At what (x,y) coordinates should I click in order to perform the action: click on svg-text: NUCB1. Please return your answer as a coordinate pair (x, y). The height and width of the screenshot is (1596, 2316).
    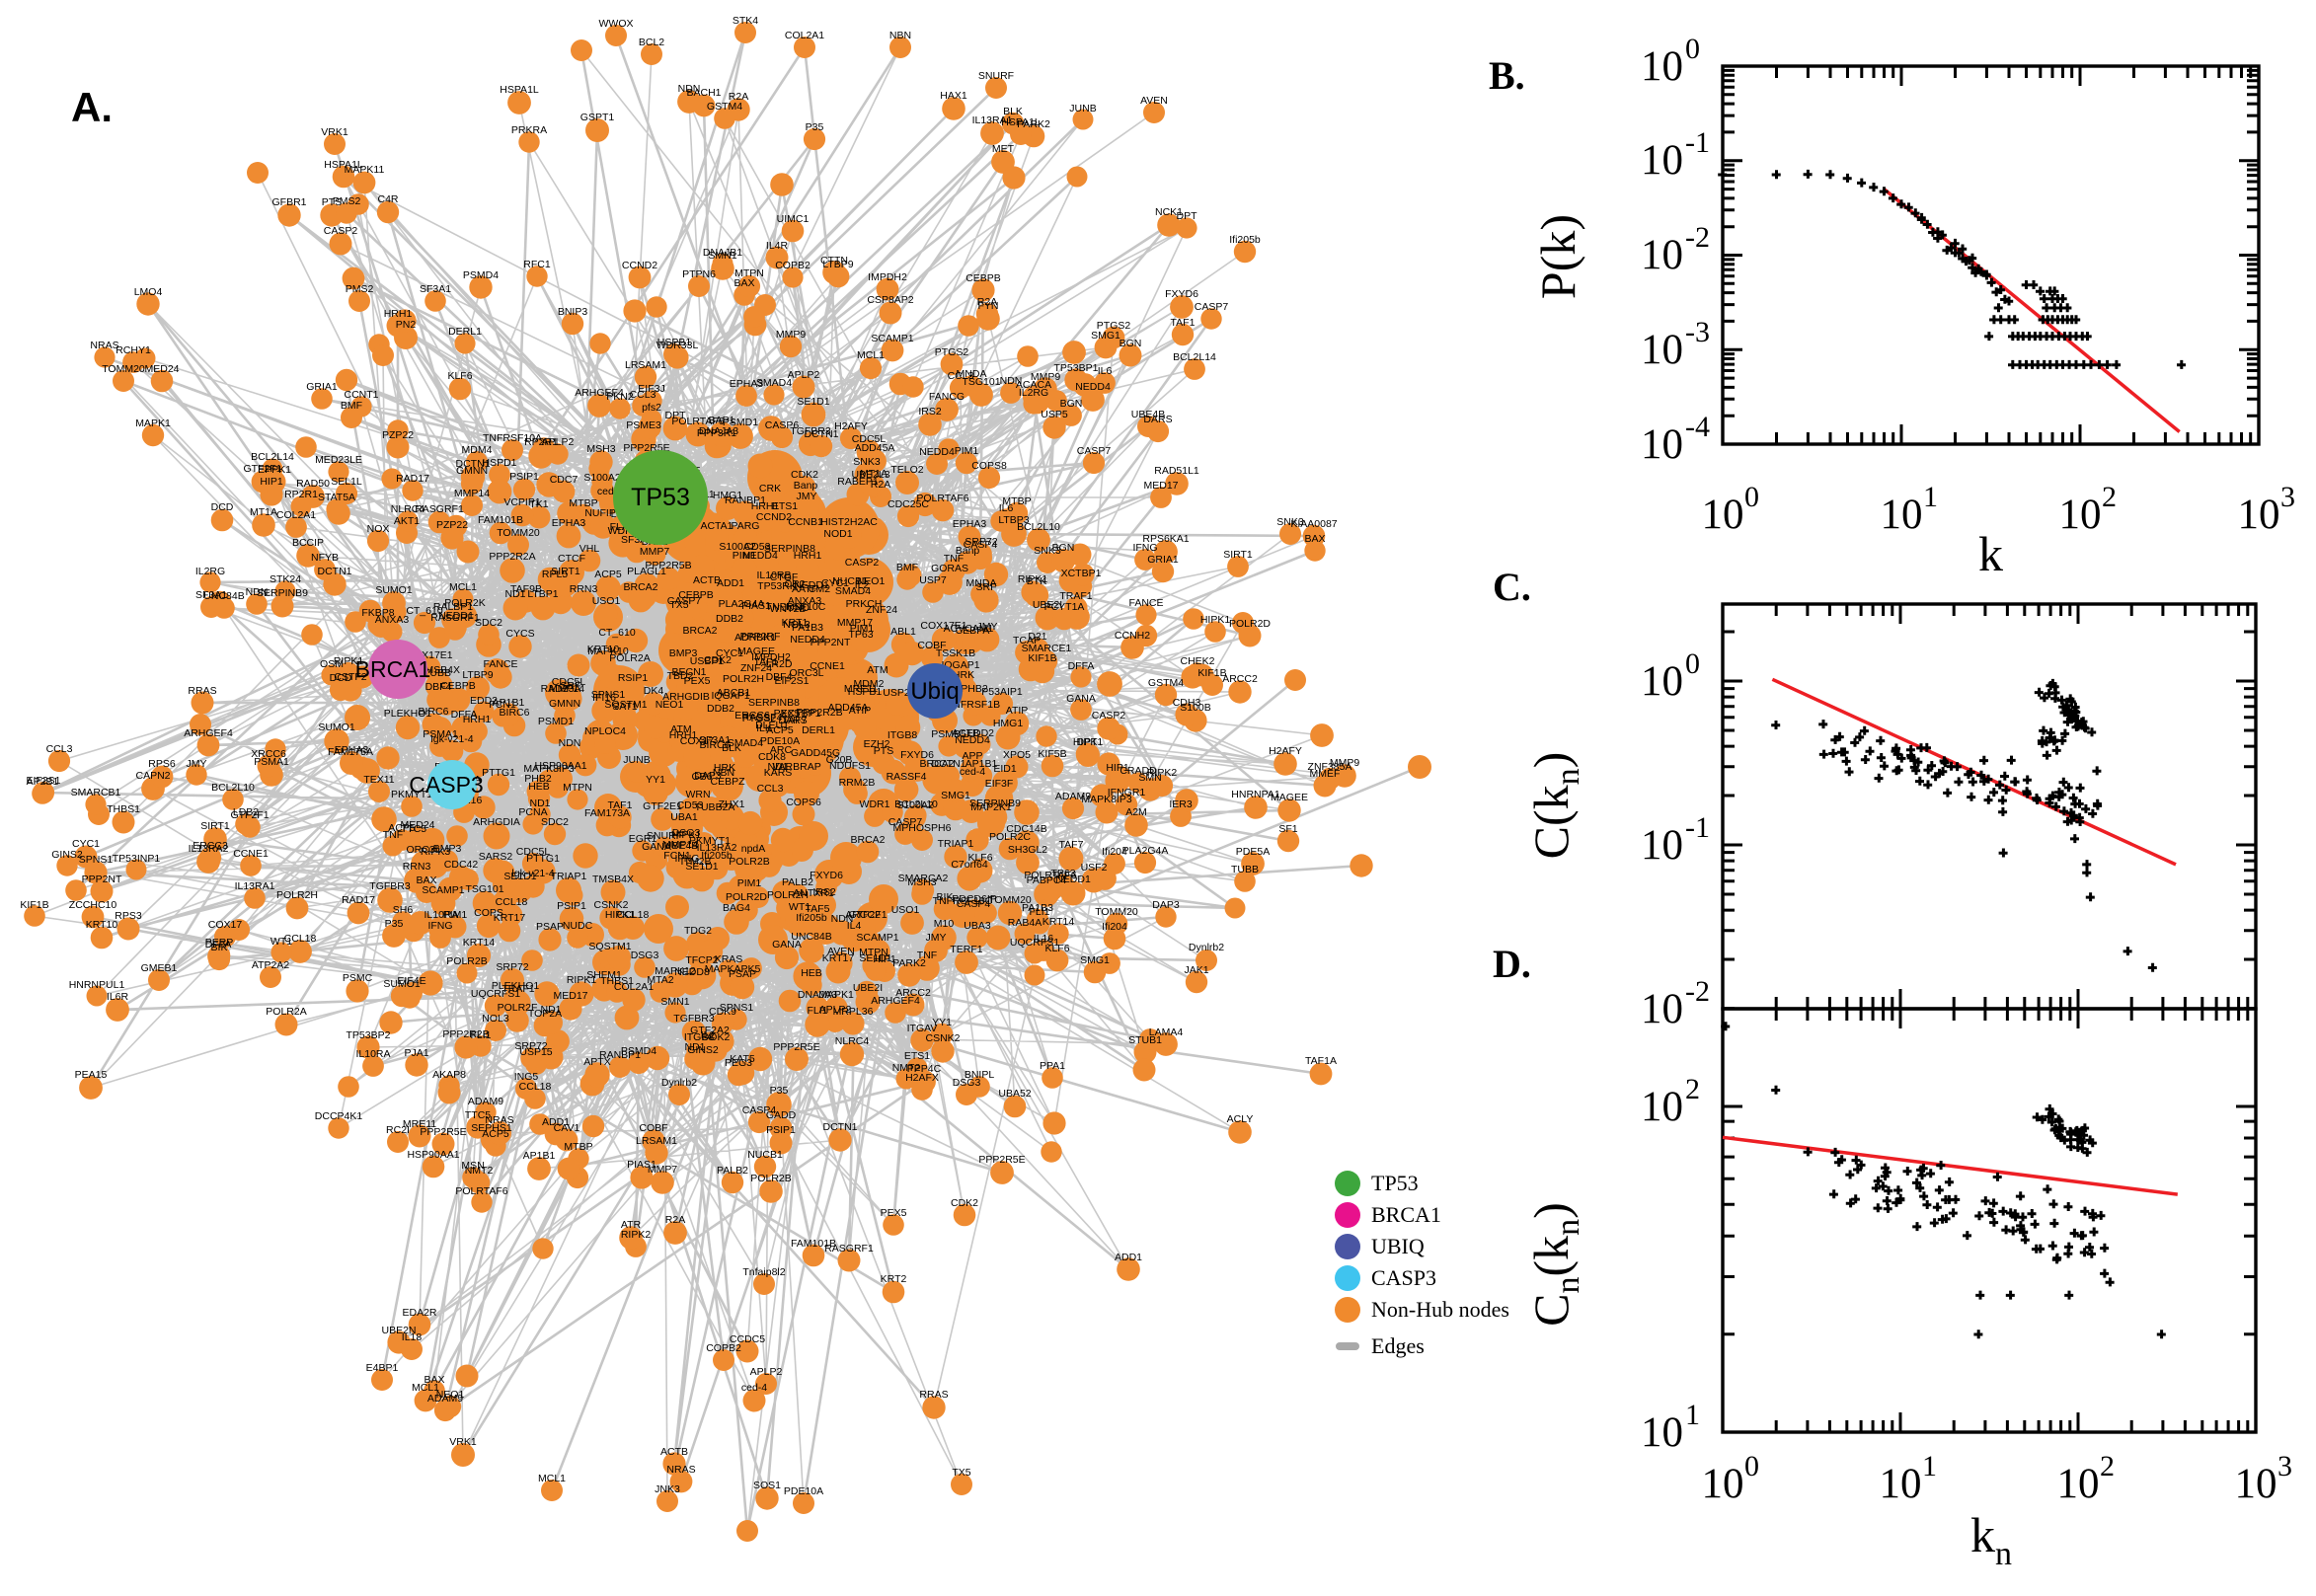
    Looking at the image, I should click on (765, 1155).